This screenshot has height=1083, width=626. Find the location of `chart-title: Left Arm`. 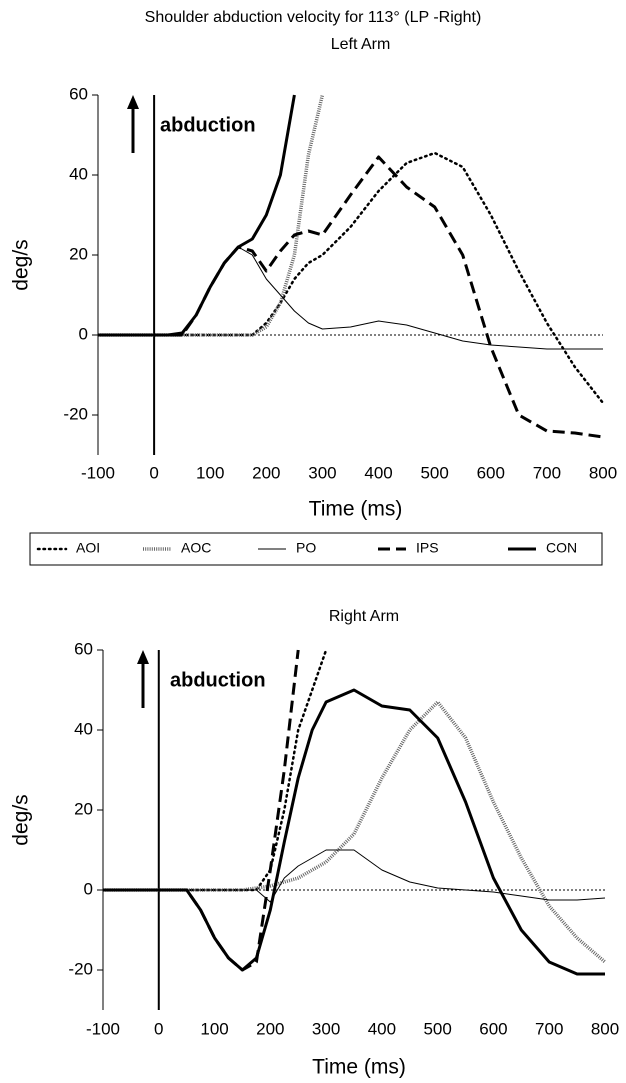

chart-title: Left Arm is located at coordinates (361, 44).